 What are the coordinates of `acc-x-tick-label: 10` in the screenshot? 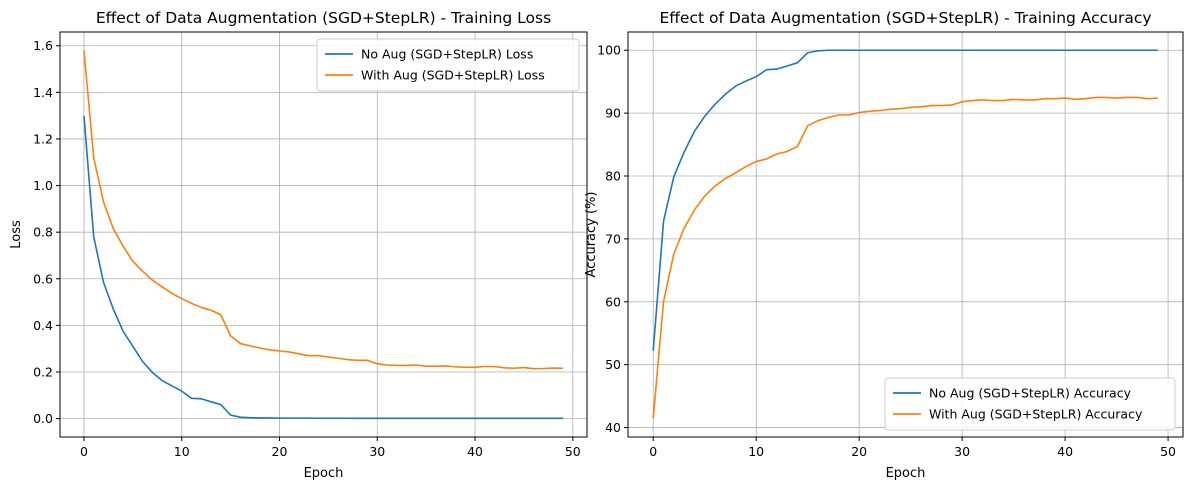 It's located at (756, 451).